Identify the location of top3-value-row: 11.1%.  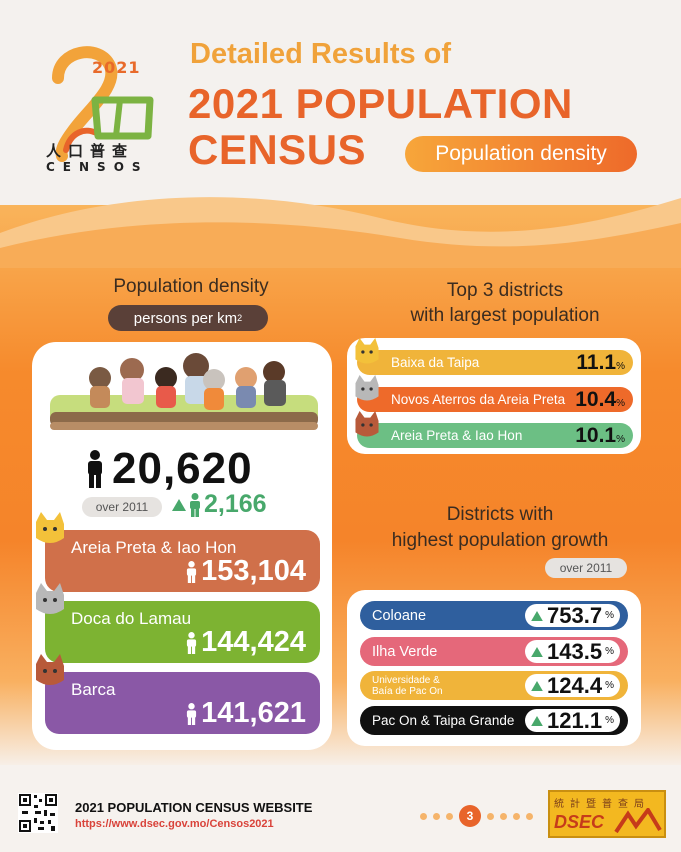
(600, 363).